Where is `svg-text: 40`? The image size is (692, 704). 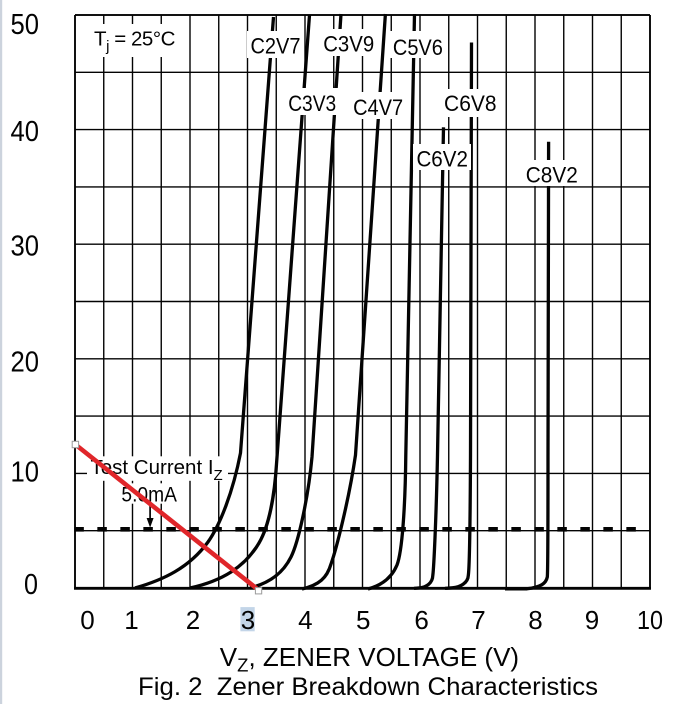 svg-text: 40 is located at coordinates (25, 132).